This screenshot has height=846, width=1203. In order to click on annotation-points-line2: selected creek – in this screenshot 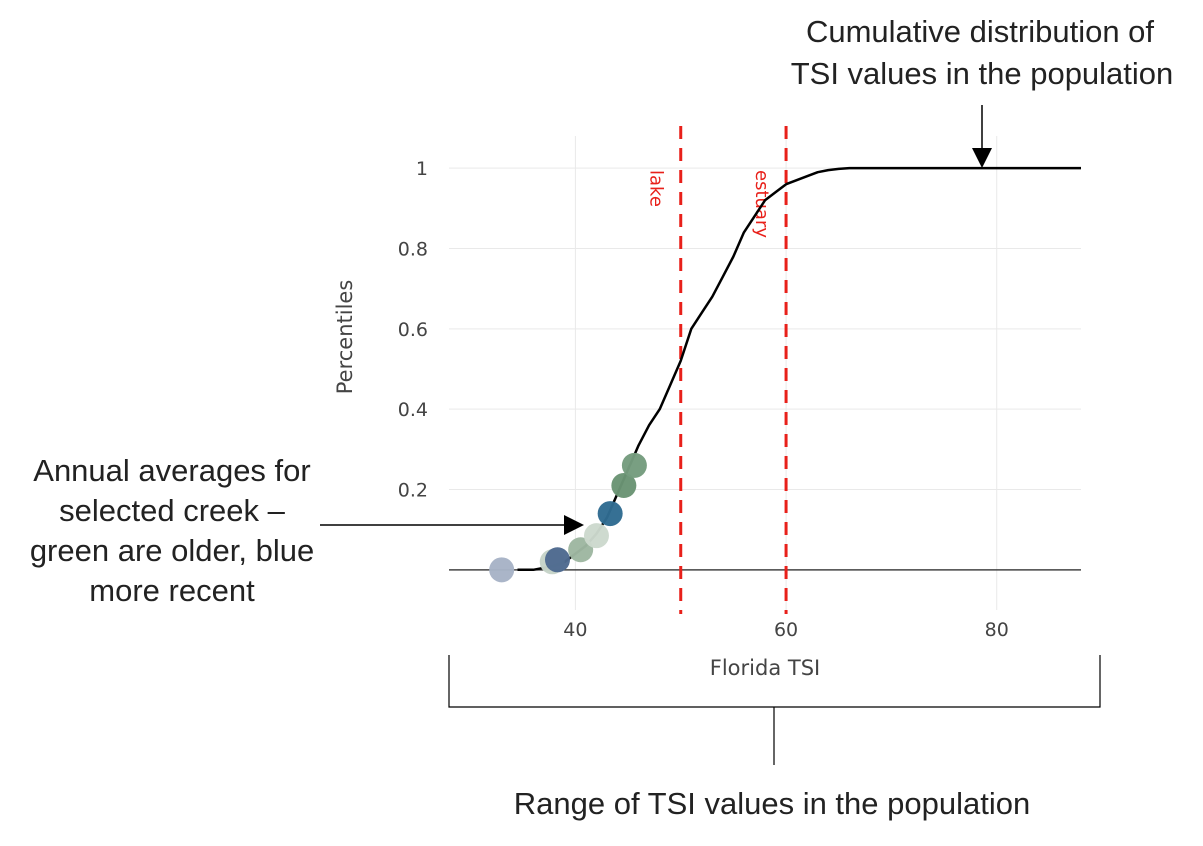, I will do `click(172, 510)`.